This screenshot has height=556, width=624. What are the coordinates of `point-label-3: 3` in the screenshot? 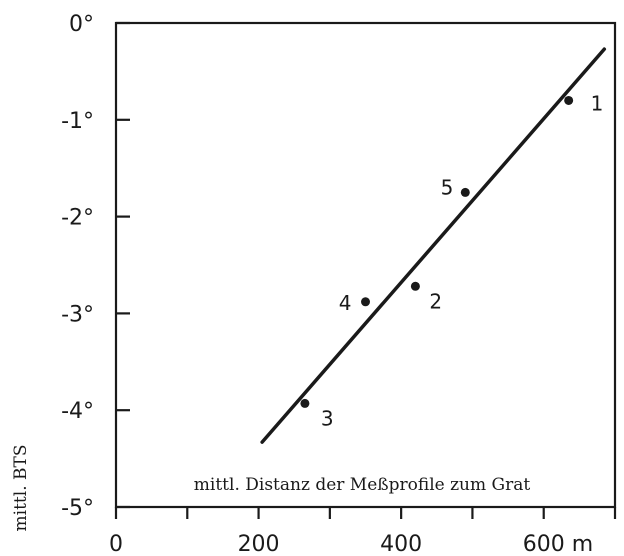 It's located at (327, 418).